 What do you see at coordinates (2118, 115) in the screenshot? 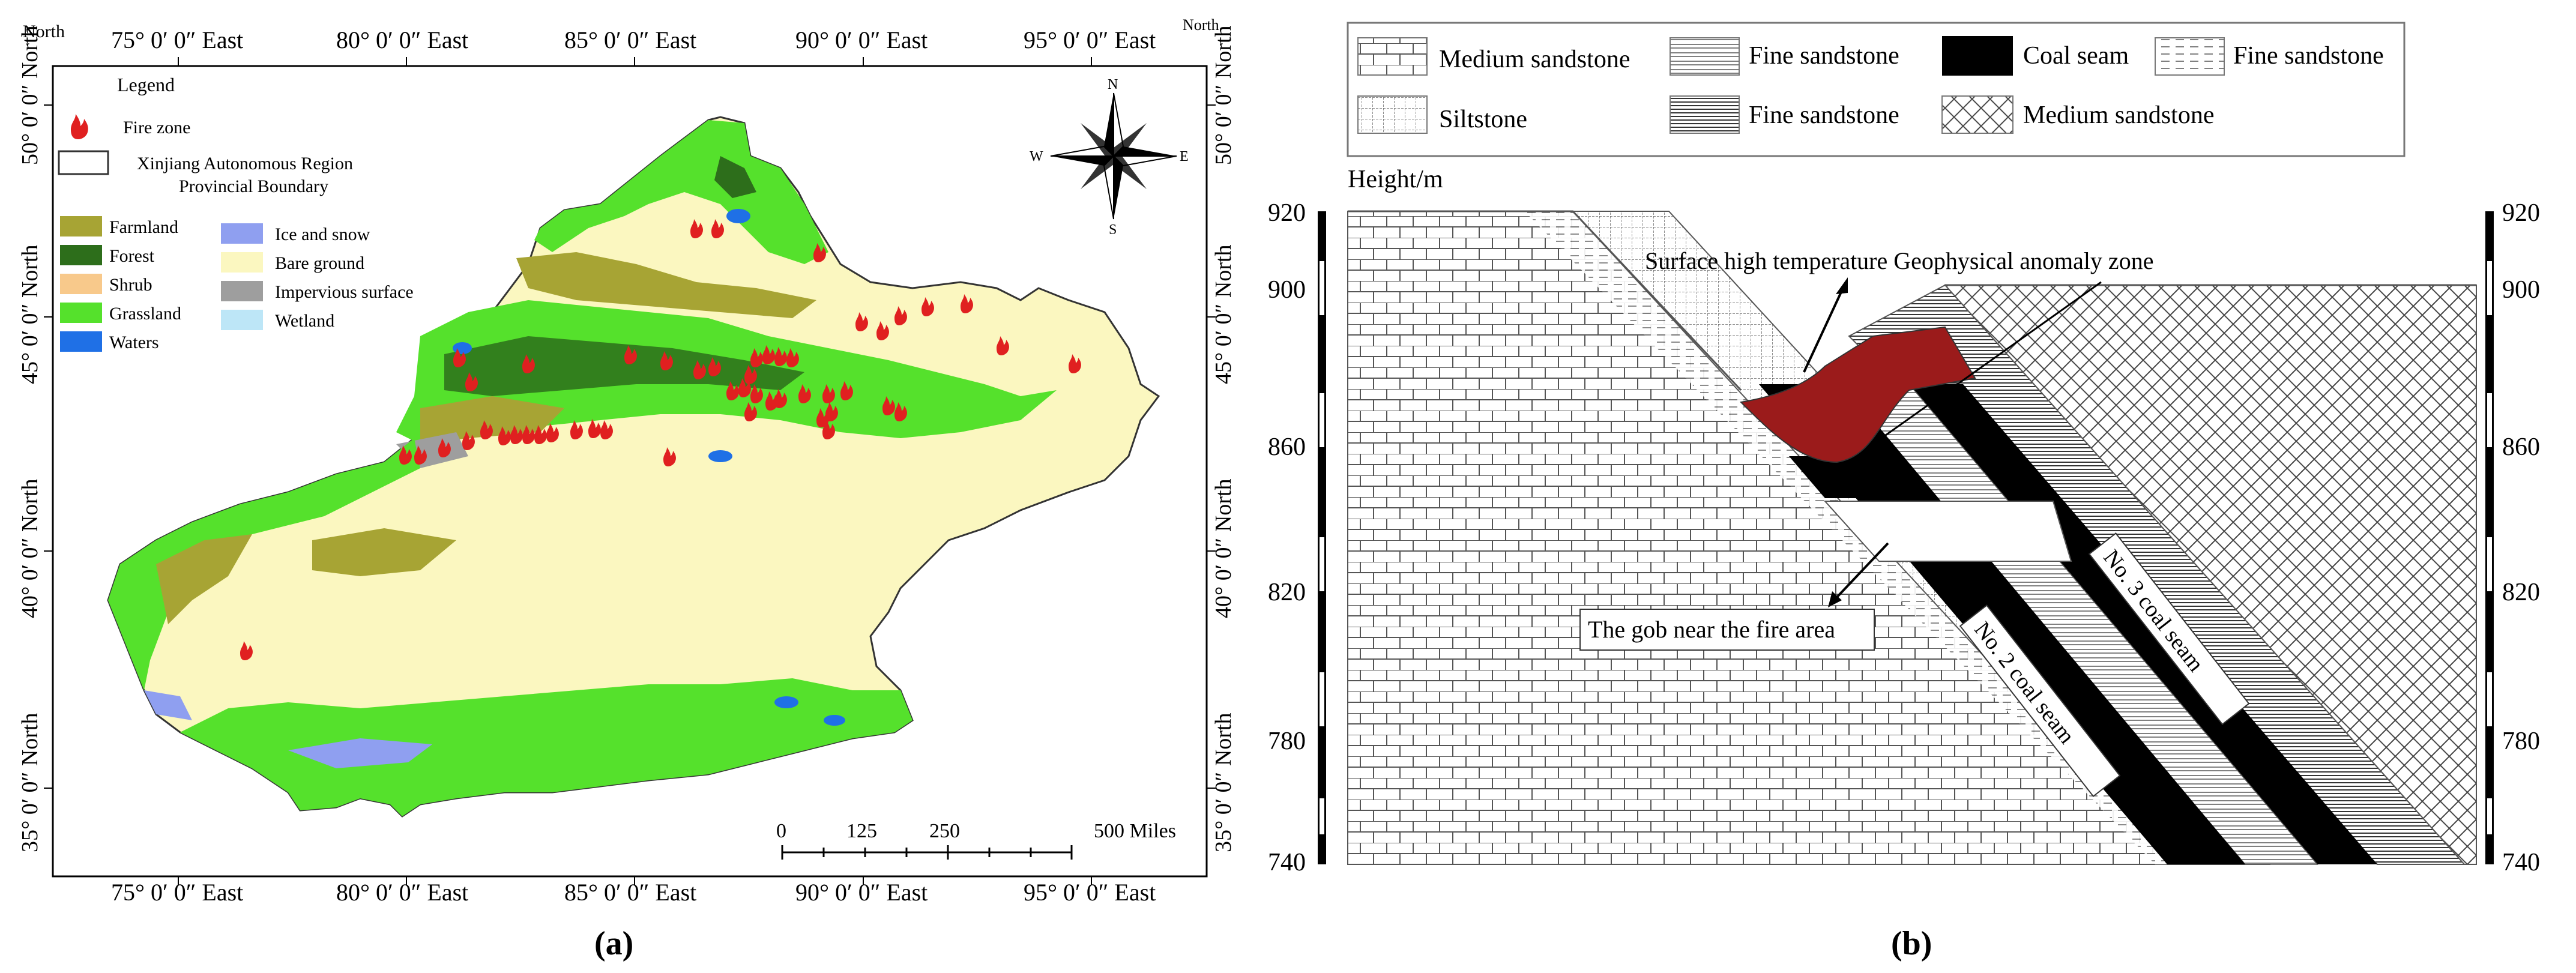
I see `legend-label-medium-sandstone-2: Medium sandstone` at bounding box center [2118, 115].